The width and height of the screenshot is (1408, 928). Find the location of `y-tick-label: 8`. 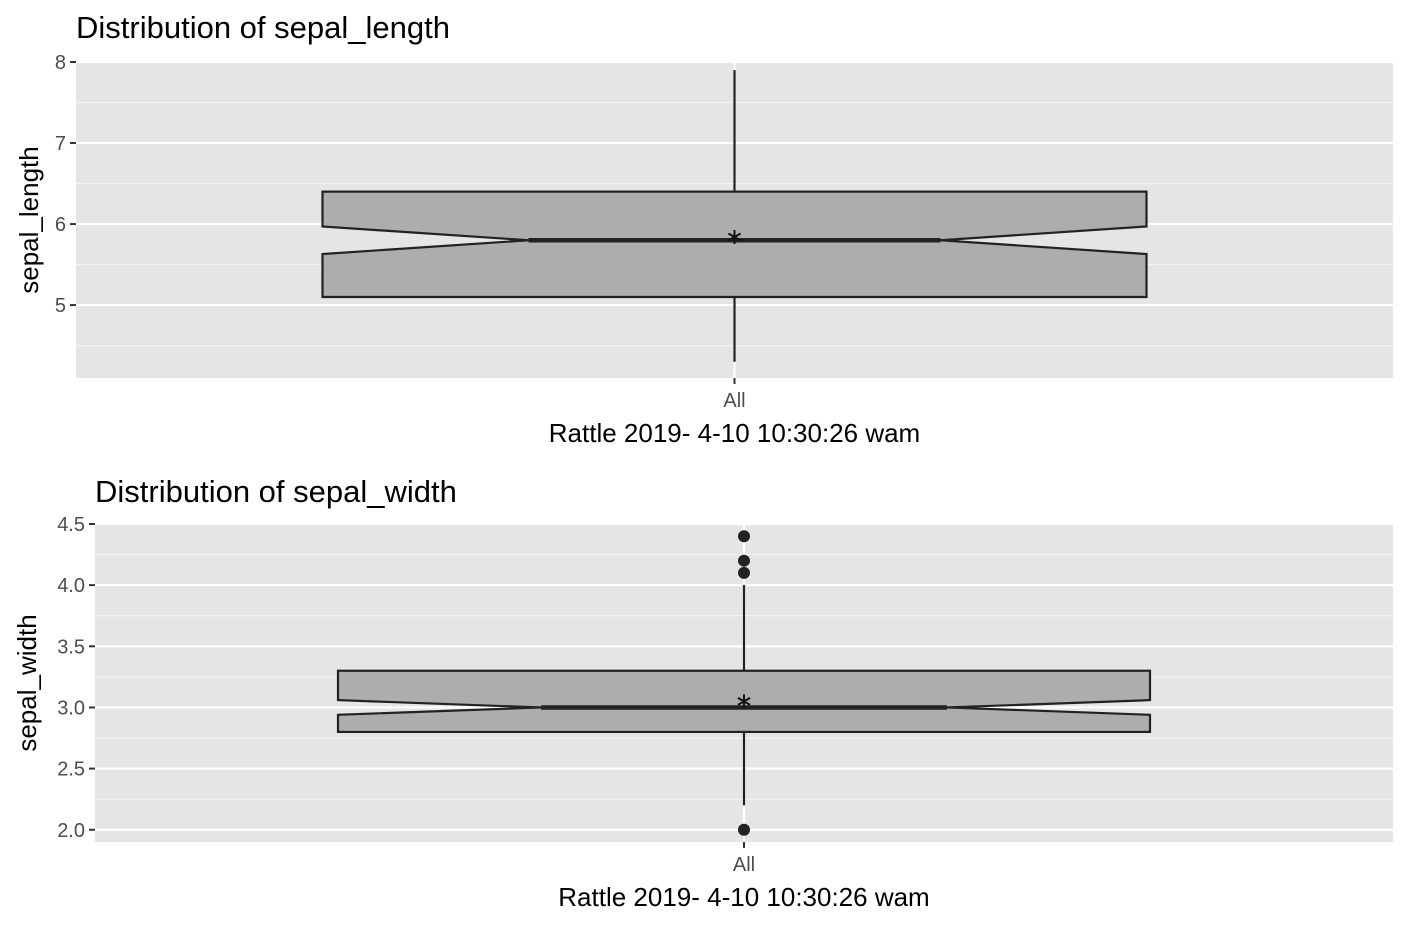

y-tick-label: 8 is located at coordinates (60, 63).